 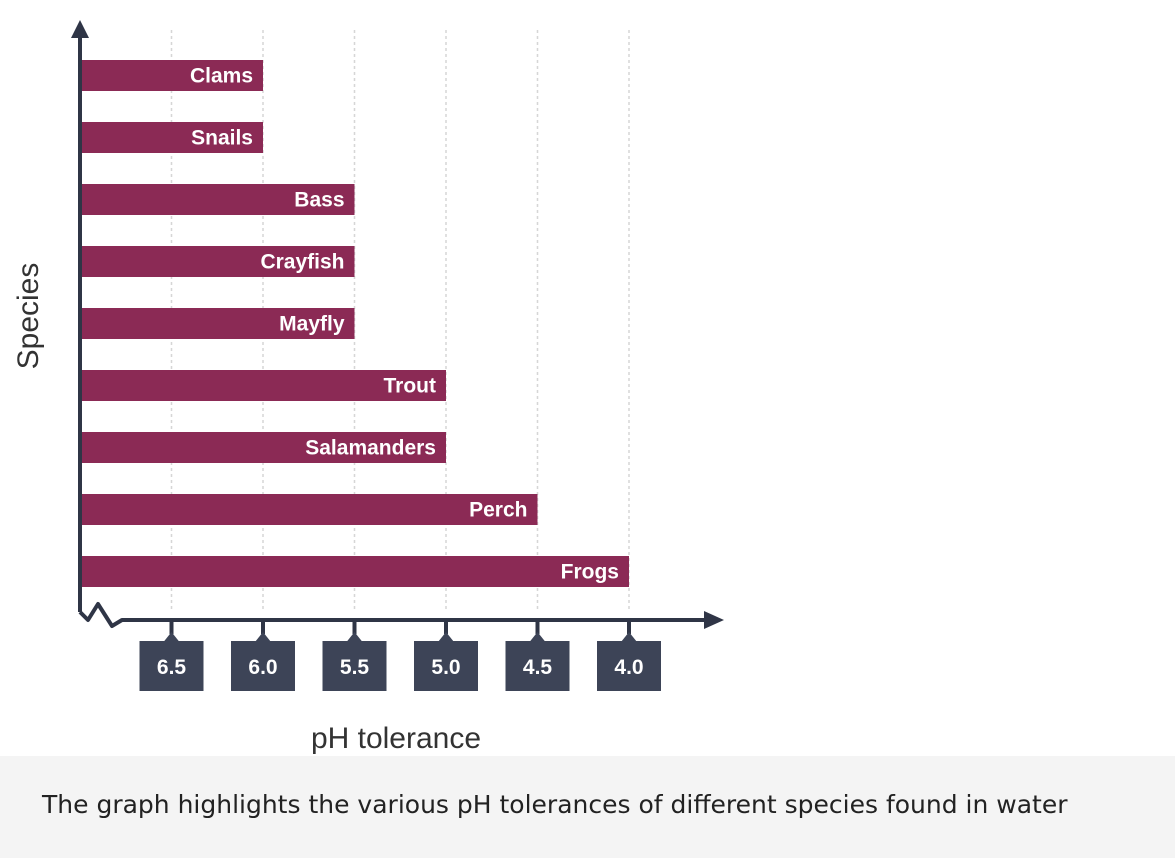 What do you see at coordinates (498, 510) in the screenshot?
I see `bar-label: Perch` at bounding box center [498, 510].